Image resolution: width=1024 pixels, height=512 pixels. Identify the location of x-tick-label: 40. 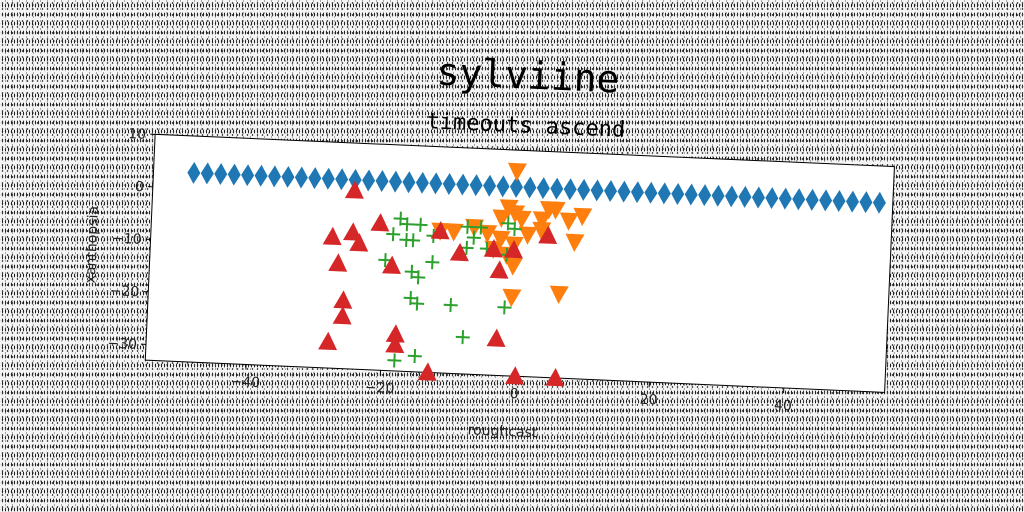
(783, 406).